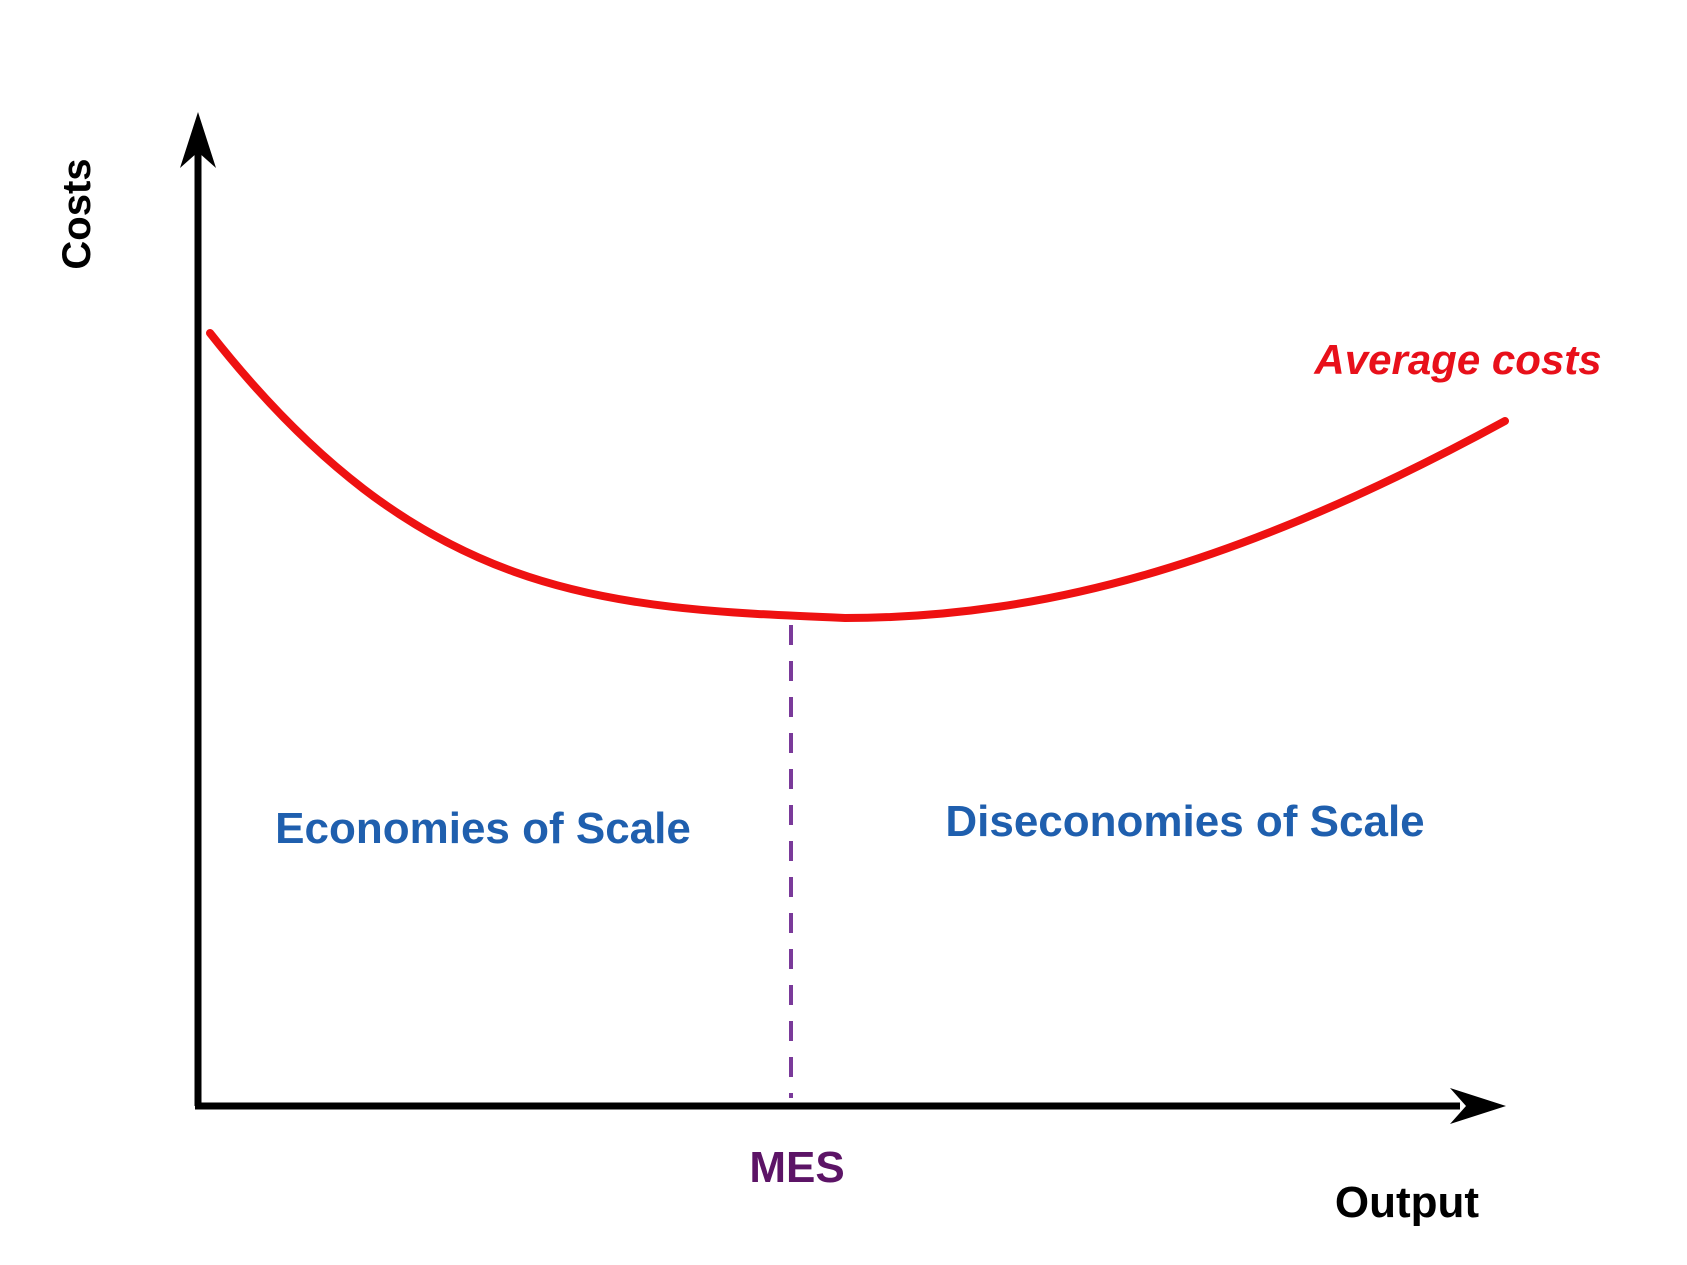 This screenshot has height=1265, width=1687. I want to click on diseconomies-of-scale-label: Diseconomies of Scale, so click(1184, 821).